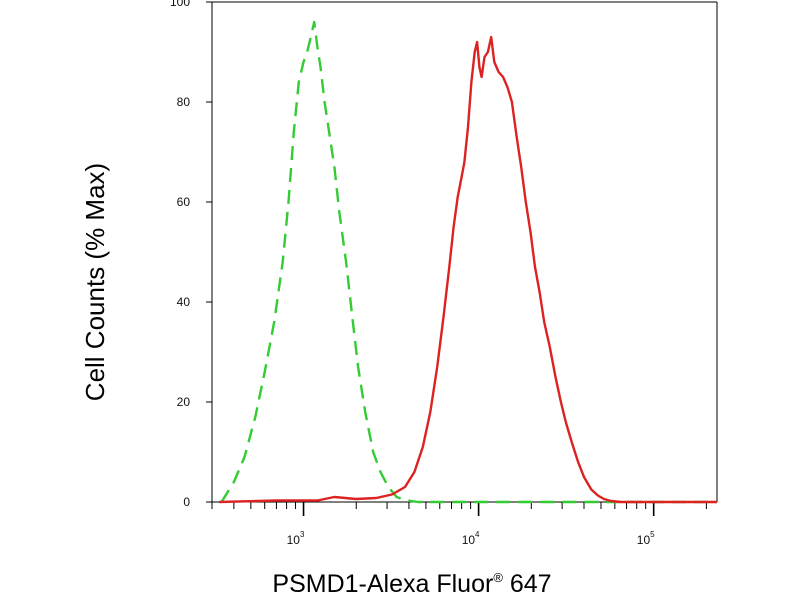  I want to click on x-tick-label-exponent: 5, so click(652, 534).